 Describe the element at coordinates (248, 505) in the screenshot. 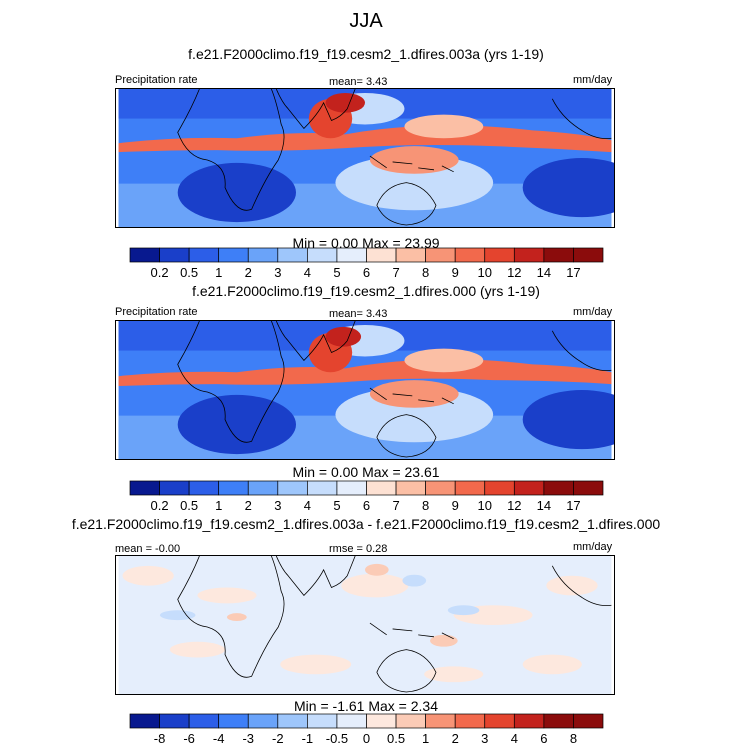

I see `colorbar-2-label: 2` at that location.